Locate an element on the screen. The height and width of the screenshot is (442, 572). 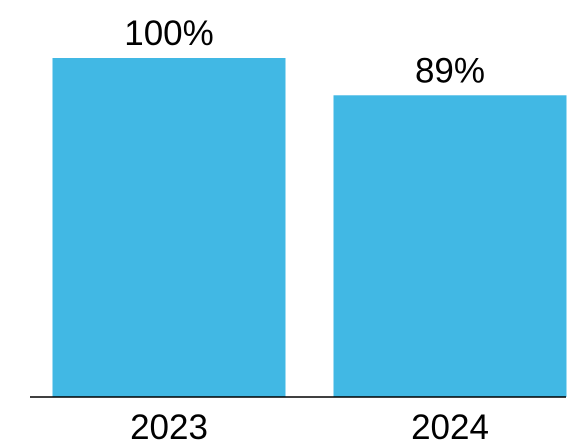
data-label-2023: 100% is located at coordinates (169, 33).